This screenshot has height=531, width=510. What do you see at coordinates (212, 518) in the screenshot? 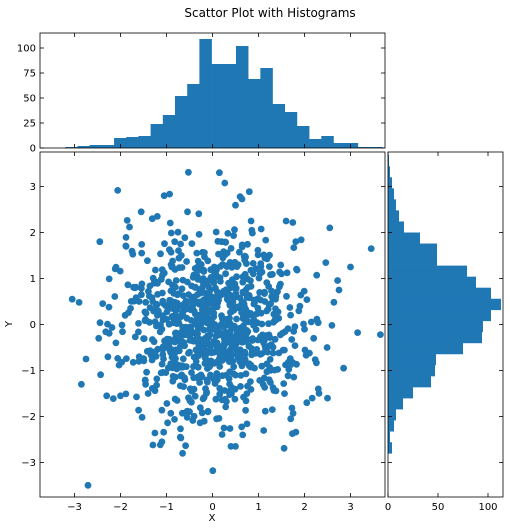
I see `x-axis-label: X` at bounding box center [212, 518].